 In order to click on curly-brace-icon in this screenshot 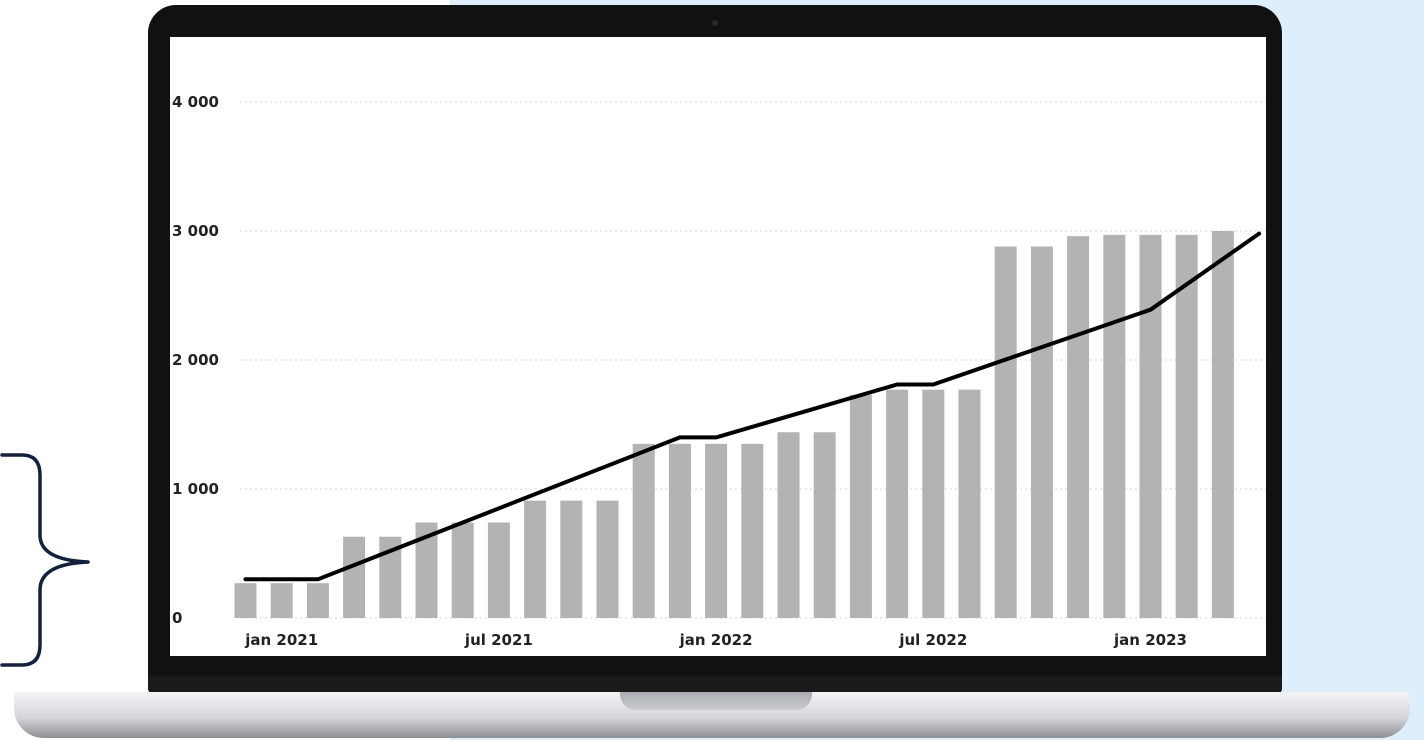, I will do `click(45, 560)`.